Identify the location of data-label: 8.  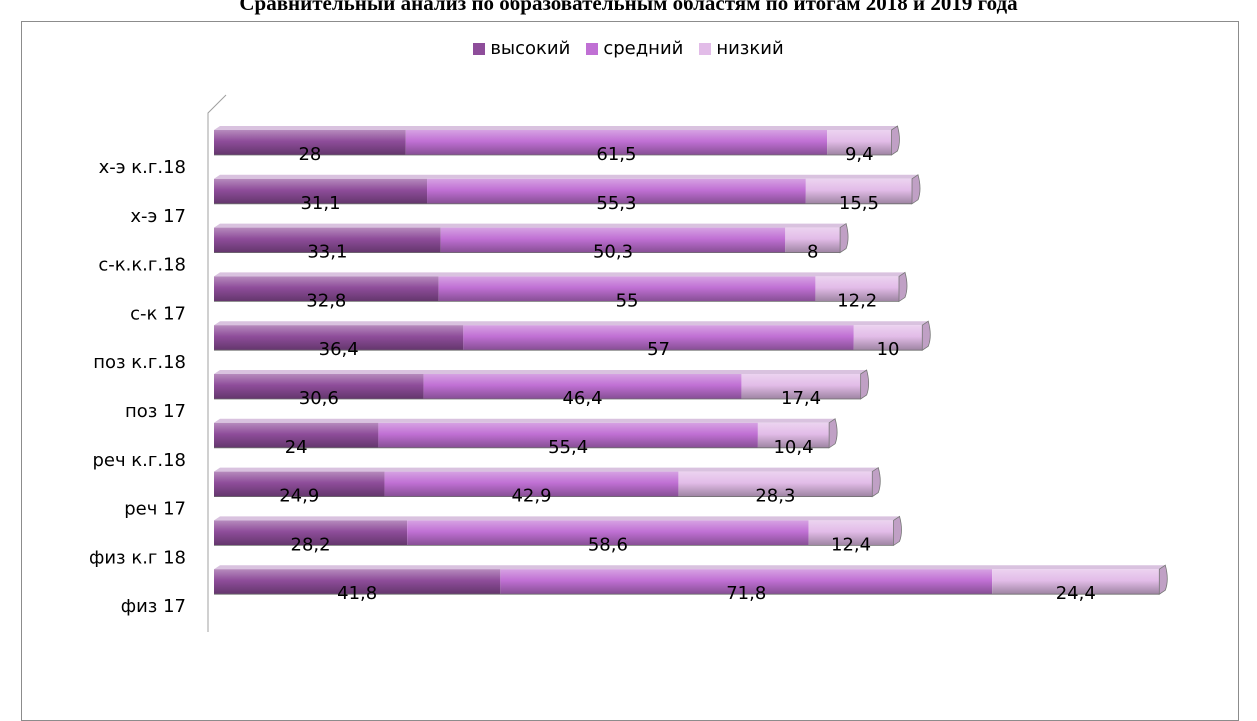
(812, 252).